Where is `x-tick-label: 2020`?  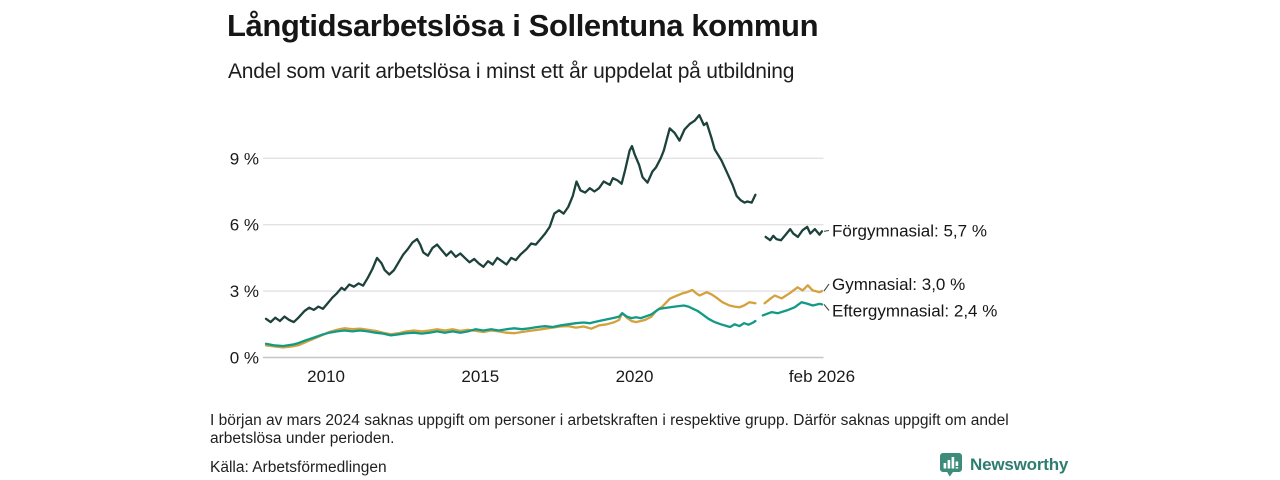 x-tick-label: 2020 is located at coordinates (635, 376).